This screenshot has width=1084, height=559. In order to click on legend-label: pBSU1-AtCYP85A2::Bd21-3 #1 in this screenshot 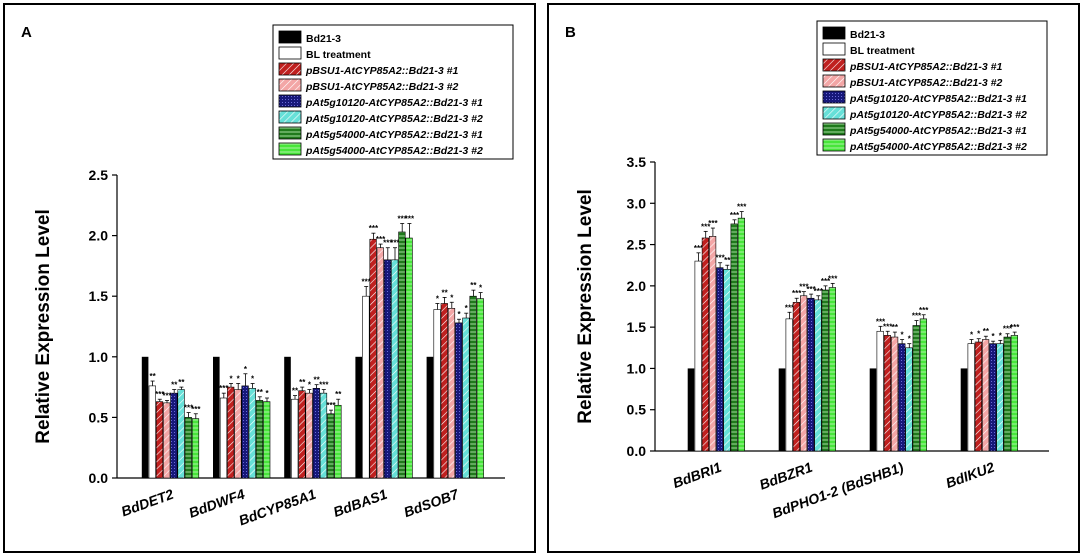, I will do `click(925, 67)`.